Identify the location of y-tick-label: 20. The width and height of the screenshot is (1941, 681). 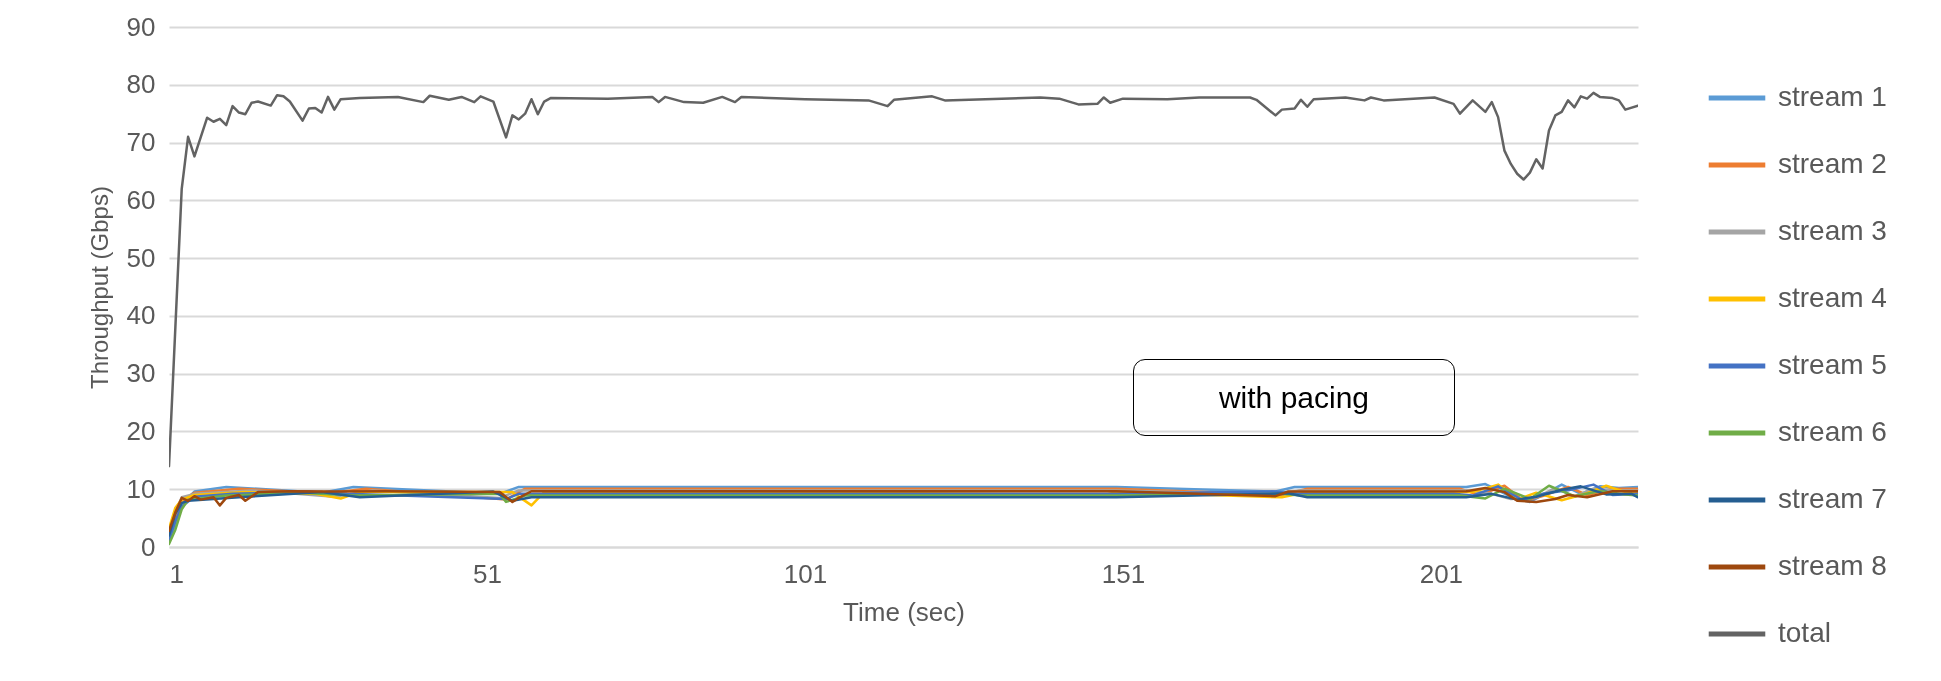
(141, 430).